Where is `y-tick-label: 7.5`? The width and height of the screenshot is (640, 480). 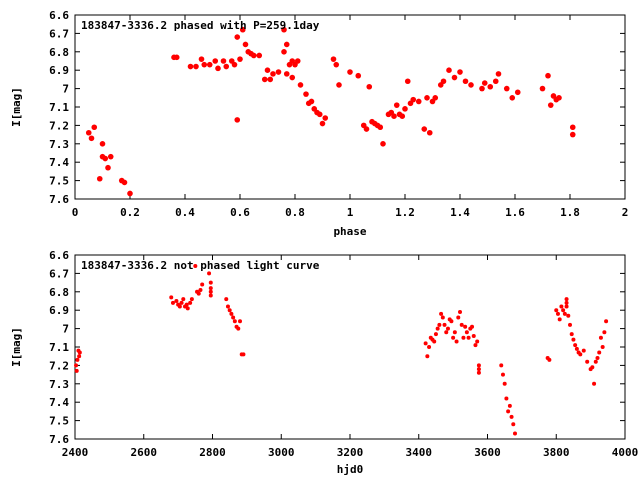 y-tick-label: 7.5 is located at coordinates (59, 181).